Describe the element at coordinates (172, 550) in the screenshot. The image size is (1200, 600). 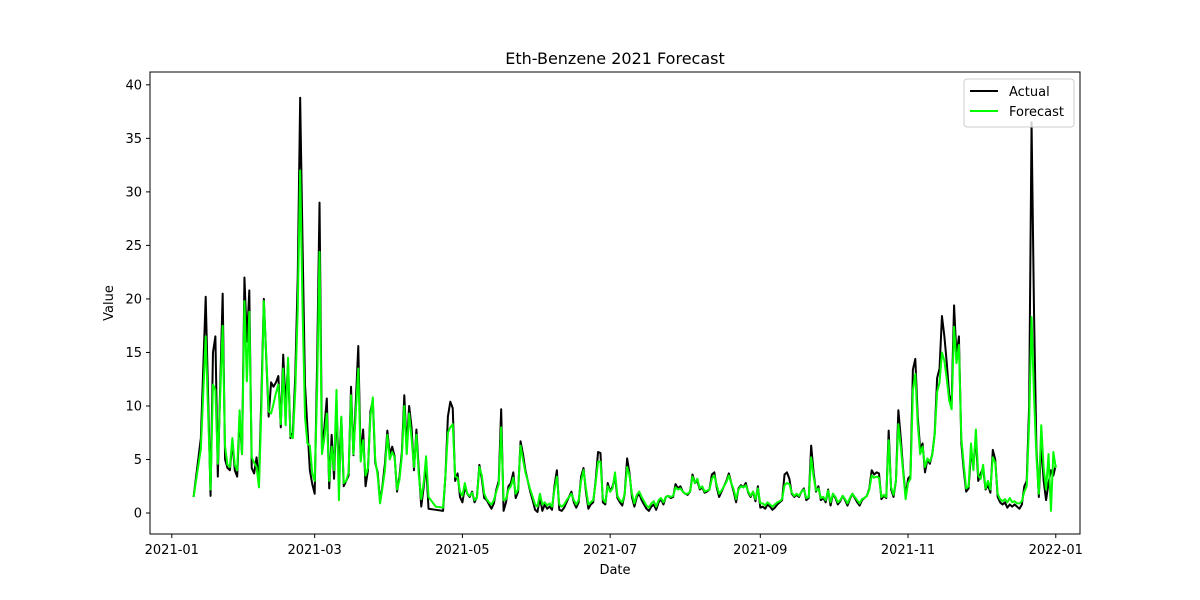
I see `x-tick-label: 2021-01` at that location.